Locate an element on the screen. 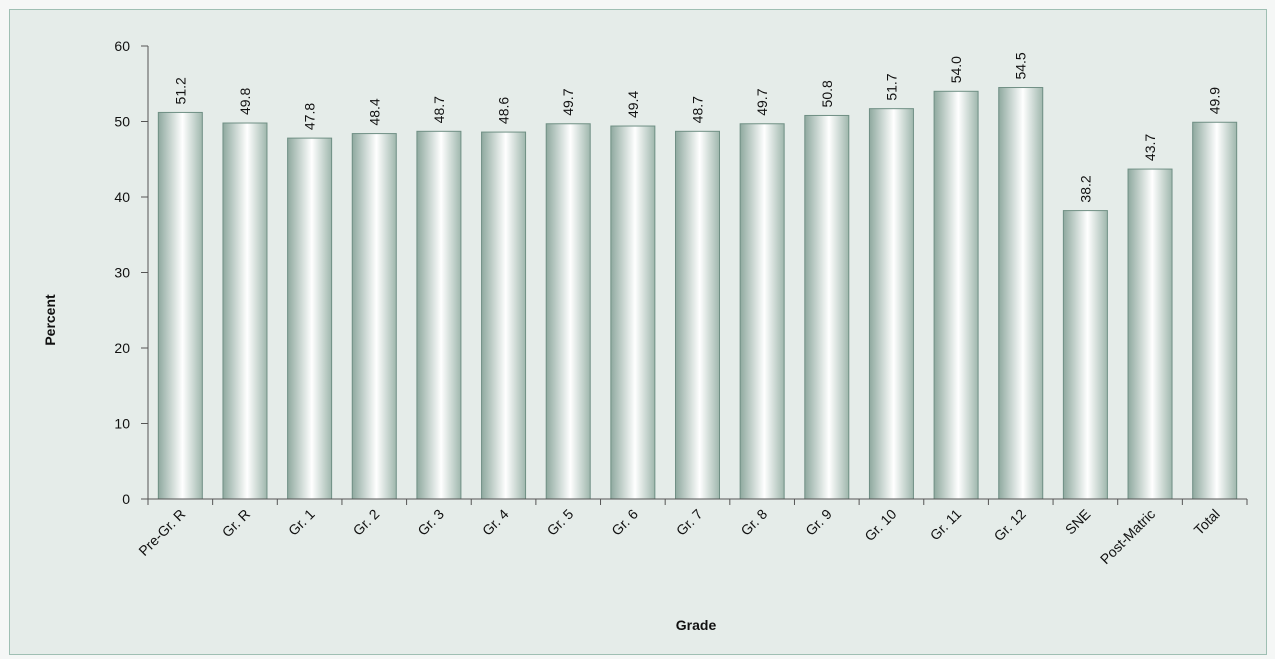 Image resolution: width=1275 pixels, height=659 pixels. data-label: 49.8 is located at coordinates (245, 101).